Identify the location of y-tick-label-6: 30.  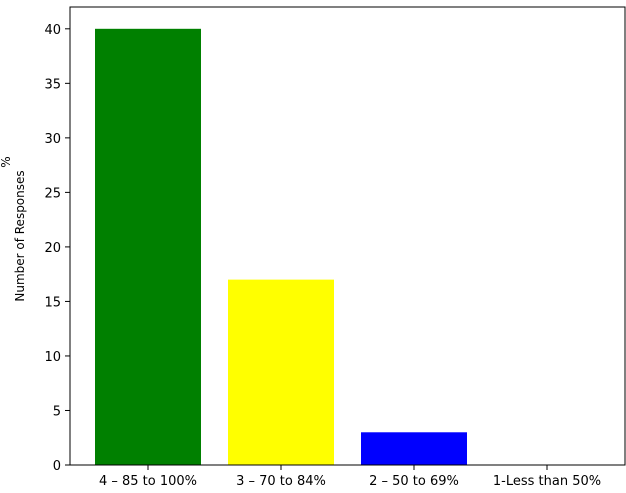
(52, 139).